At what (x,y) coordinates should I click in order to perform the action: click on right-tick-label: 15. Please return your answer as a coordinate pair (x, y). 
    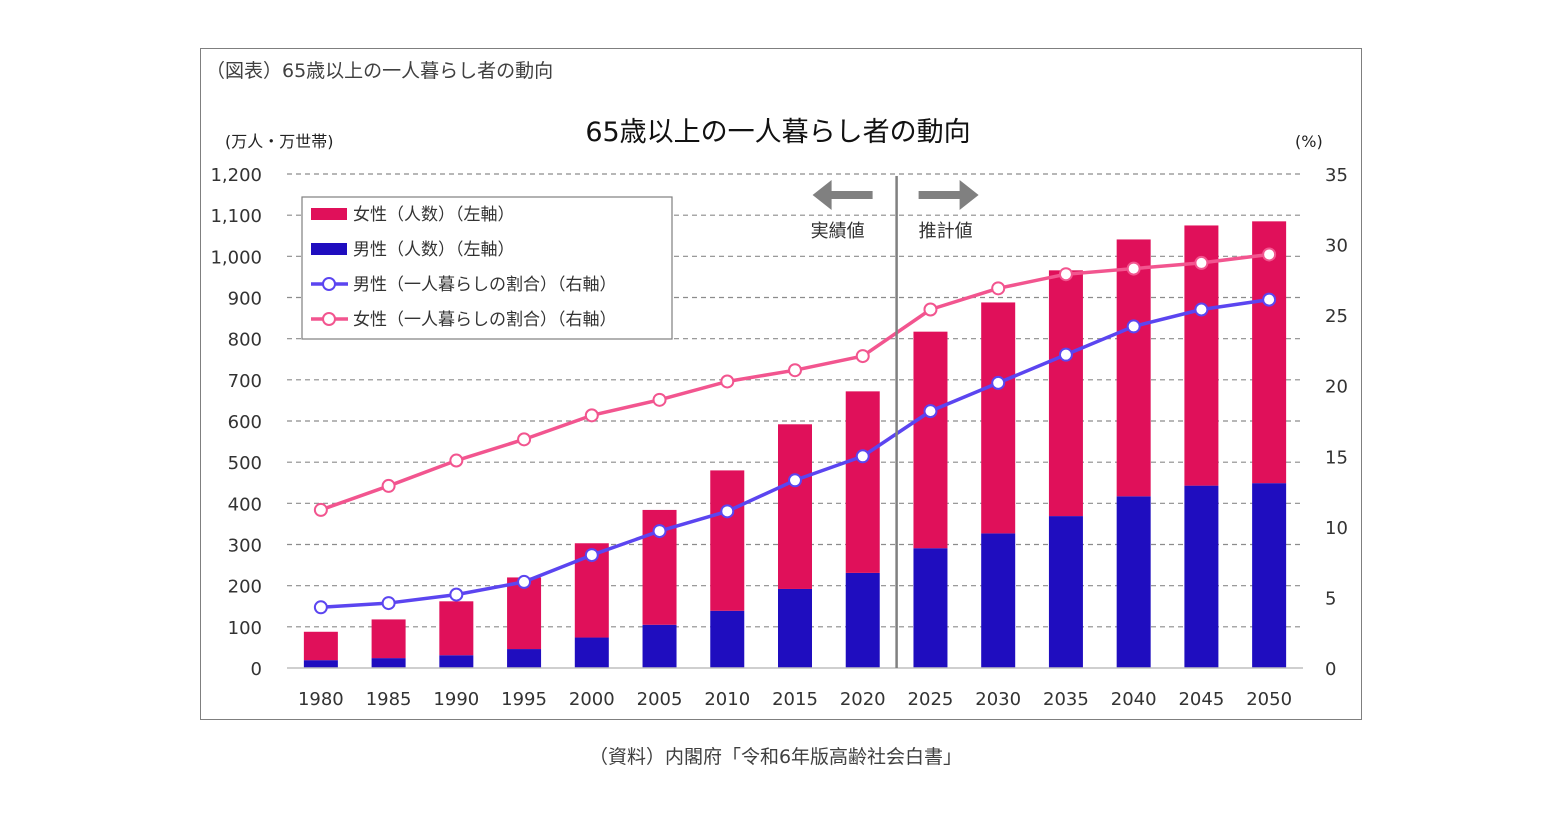
    Looking at the image, I should click on (1336, 457).